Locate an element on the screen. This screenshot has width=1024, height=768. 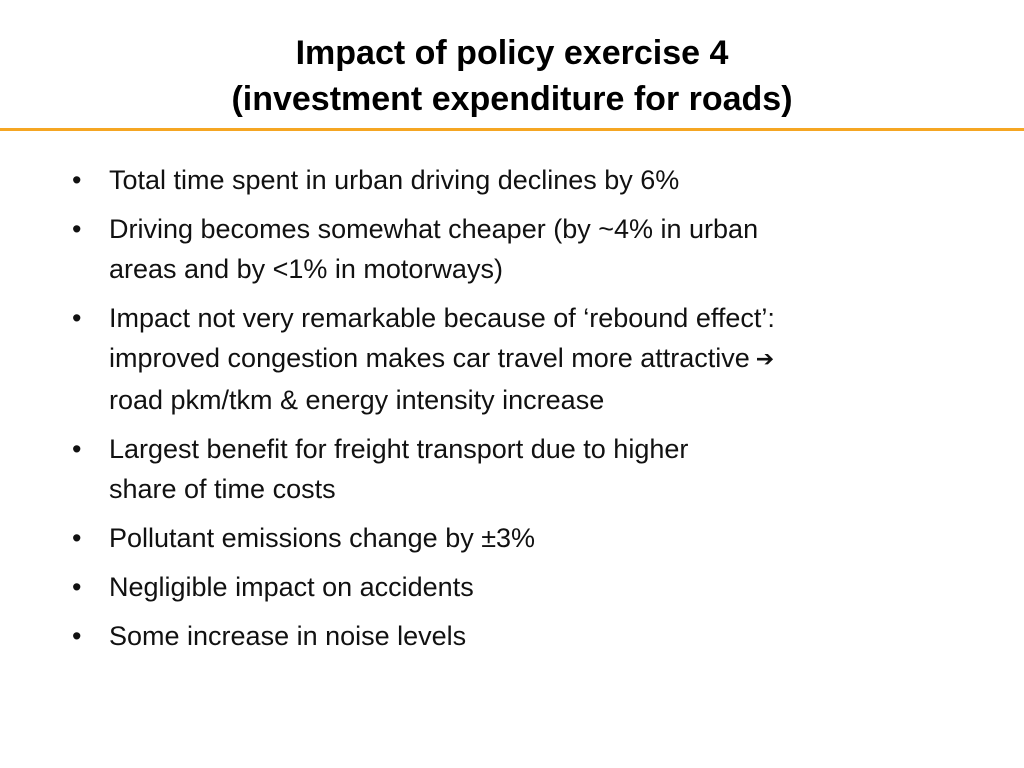
bullet-item: • Pollutant emissions change by ±3% is located at coordinates (522, 538).